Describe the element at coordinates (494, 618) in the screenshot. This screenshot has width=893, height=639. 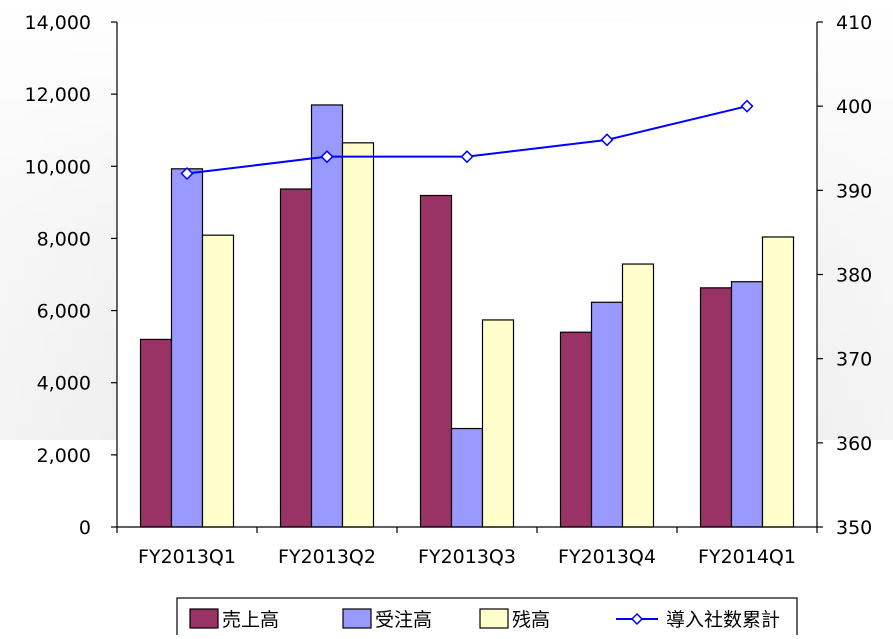
I see `legend-swatch-残高` at that location.